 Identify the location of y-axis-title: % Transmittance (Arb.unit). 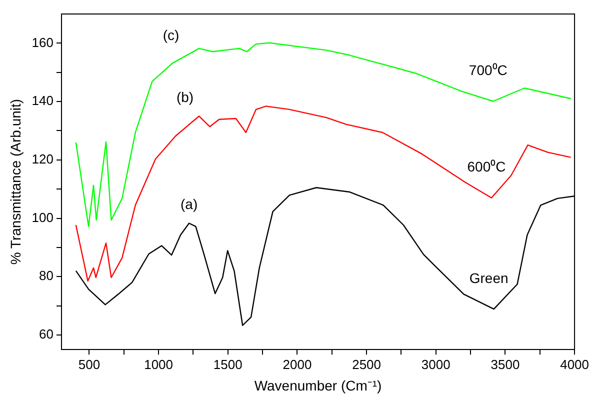
(15, 181).